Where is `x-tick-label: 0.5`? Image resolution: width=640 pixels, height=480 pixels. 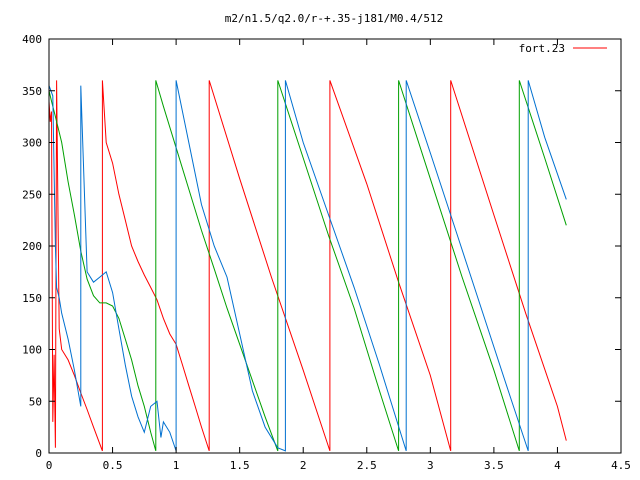 x-tick-label: 0.5 is located at coordinates (113, 465).